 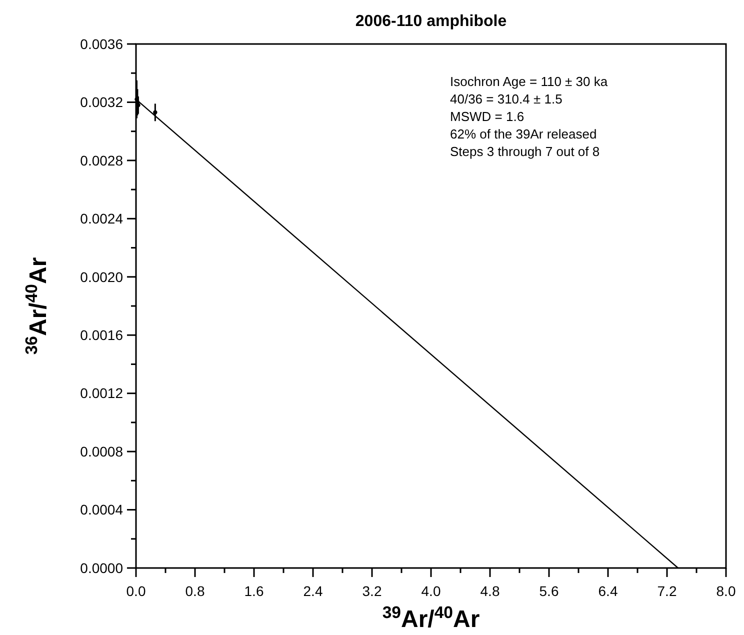 What do you see at coordinates (667, 591) in the screenshot?
I see `x-tick-label: 7.2` at bounding box center [667, 591].